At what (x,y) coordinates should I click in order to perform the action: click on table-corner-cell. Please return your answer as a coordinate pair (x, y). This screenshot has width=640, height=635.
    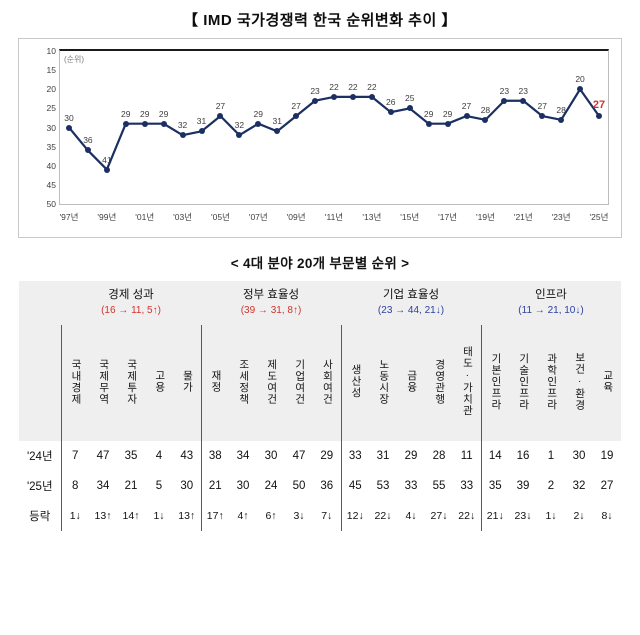
    Looking at the image, I should click on (40, 303).